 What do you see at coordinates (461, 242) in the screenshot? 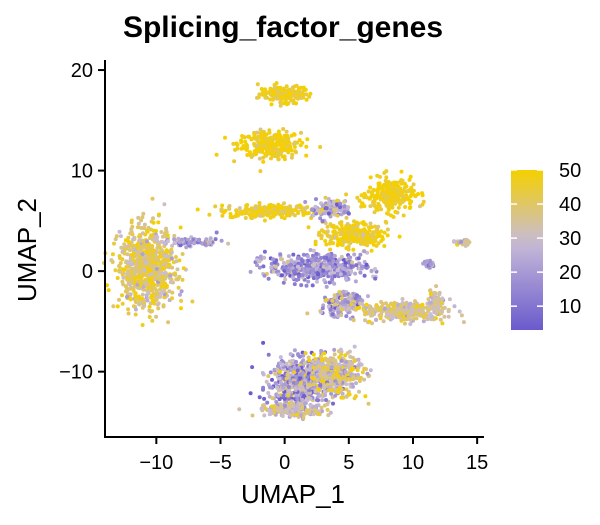
I see `cluster-far-right-dot` at bounding box center [461, 242].